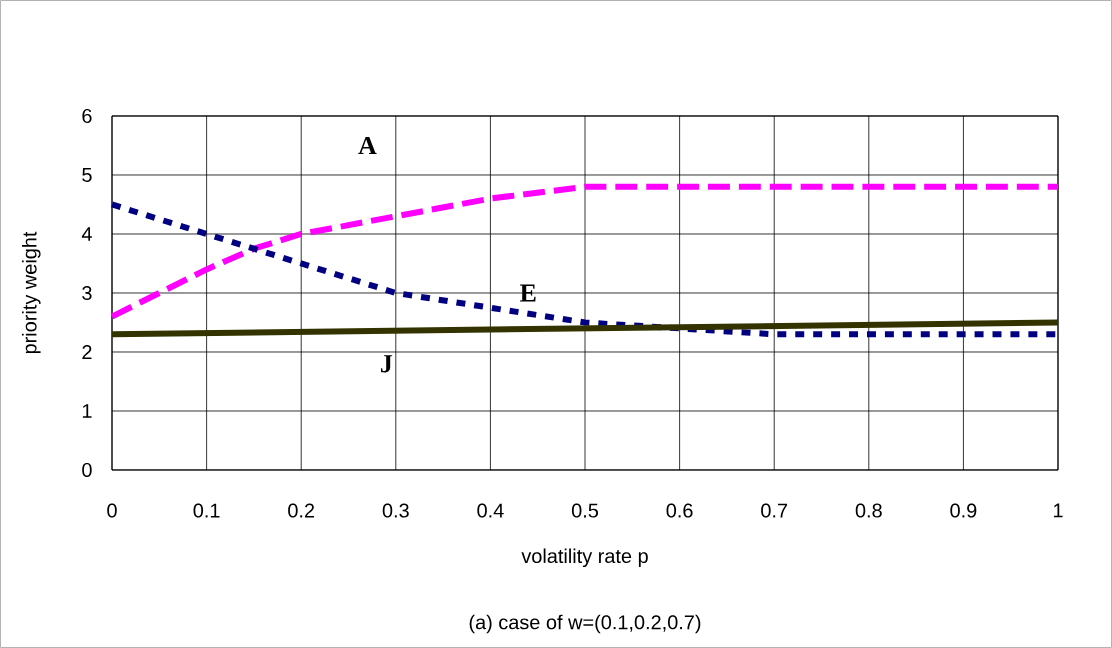 This screenshot has width=1112, height=648. I want to click on y-tick-label: 4, so click(86, 234).